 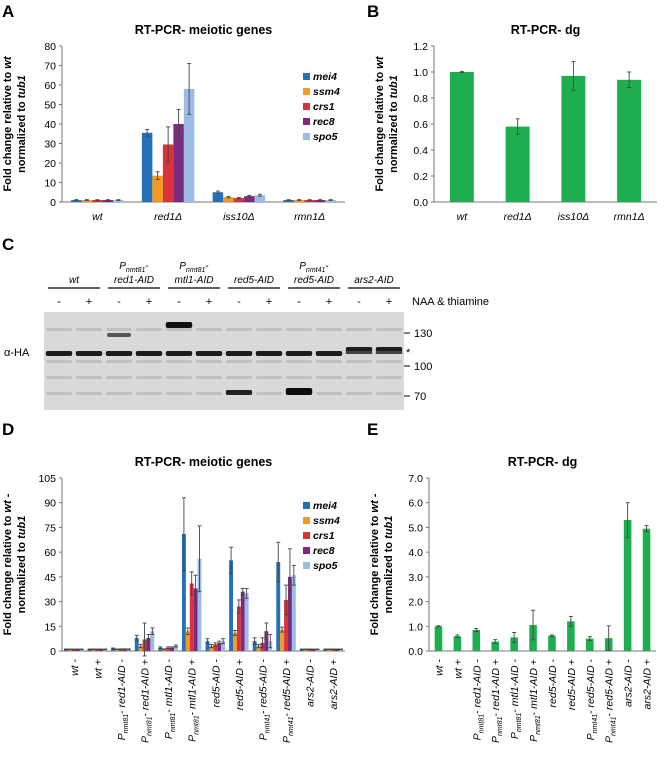 I want to click on chart-b-ytick-label-6: 1.2, so click(x=420, y=47).